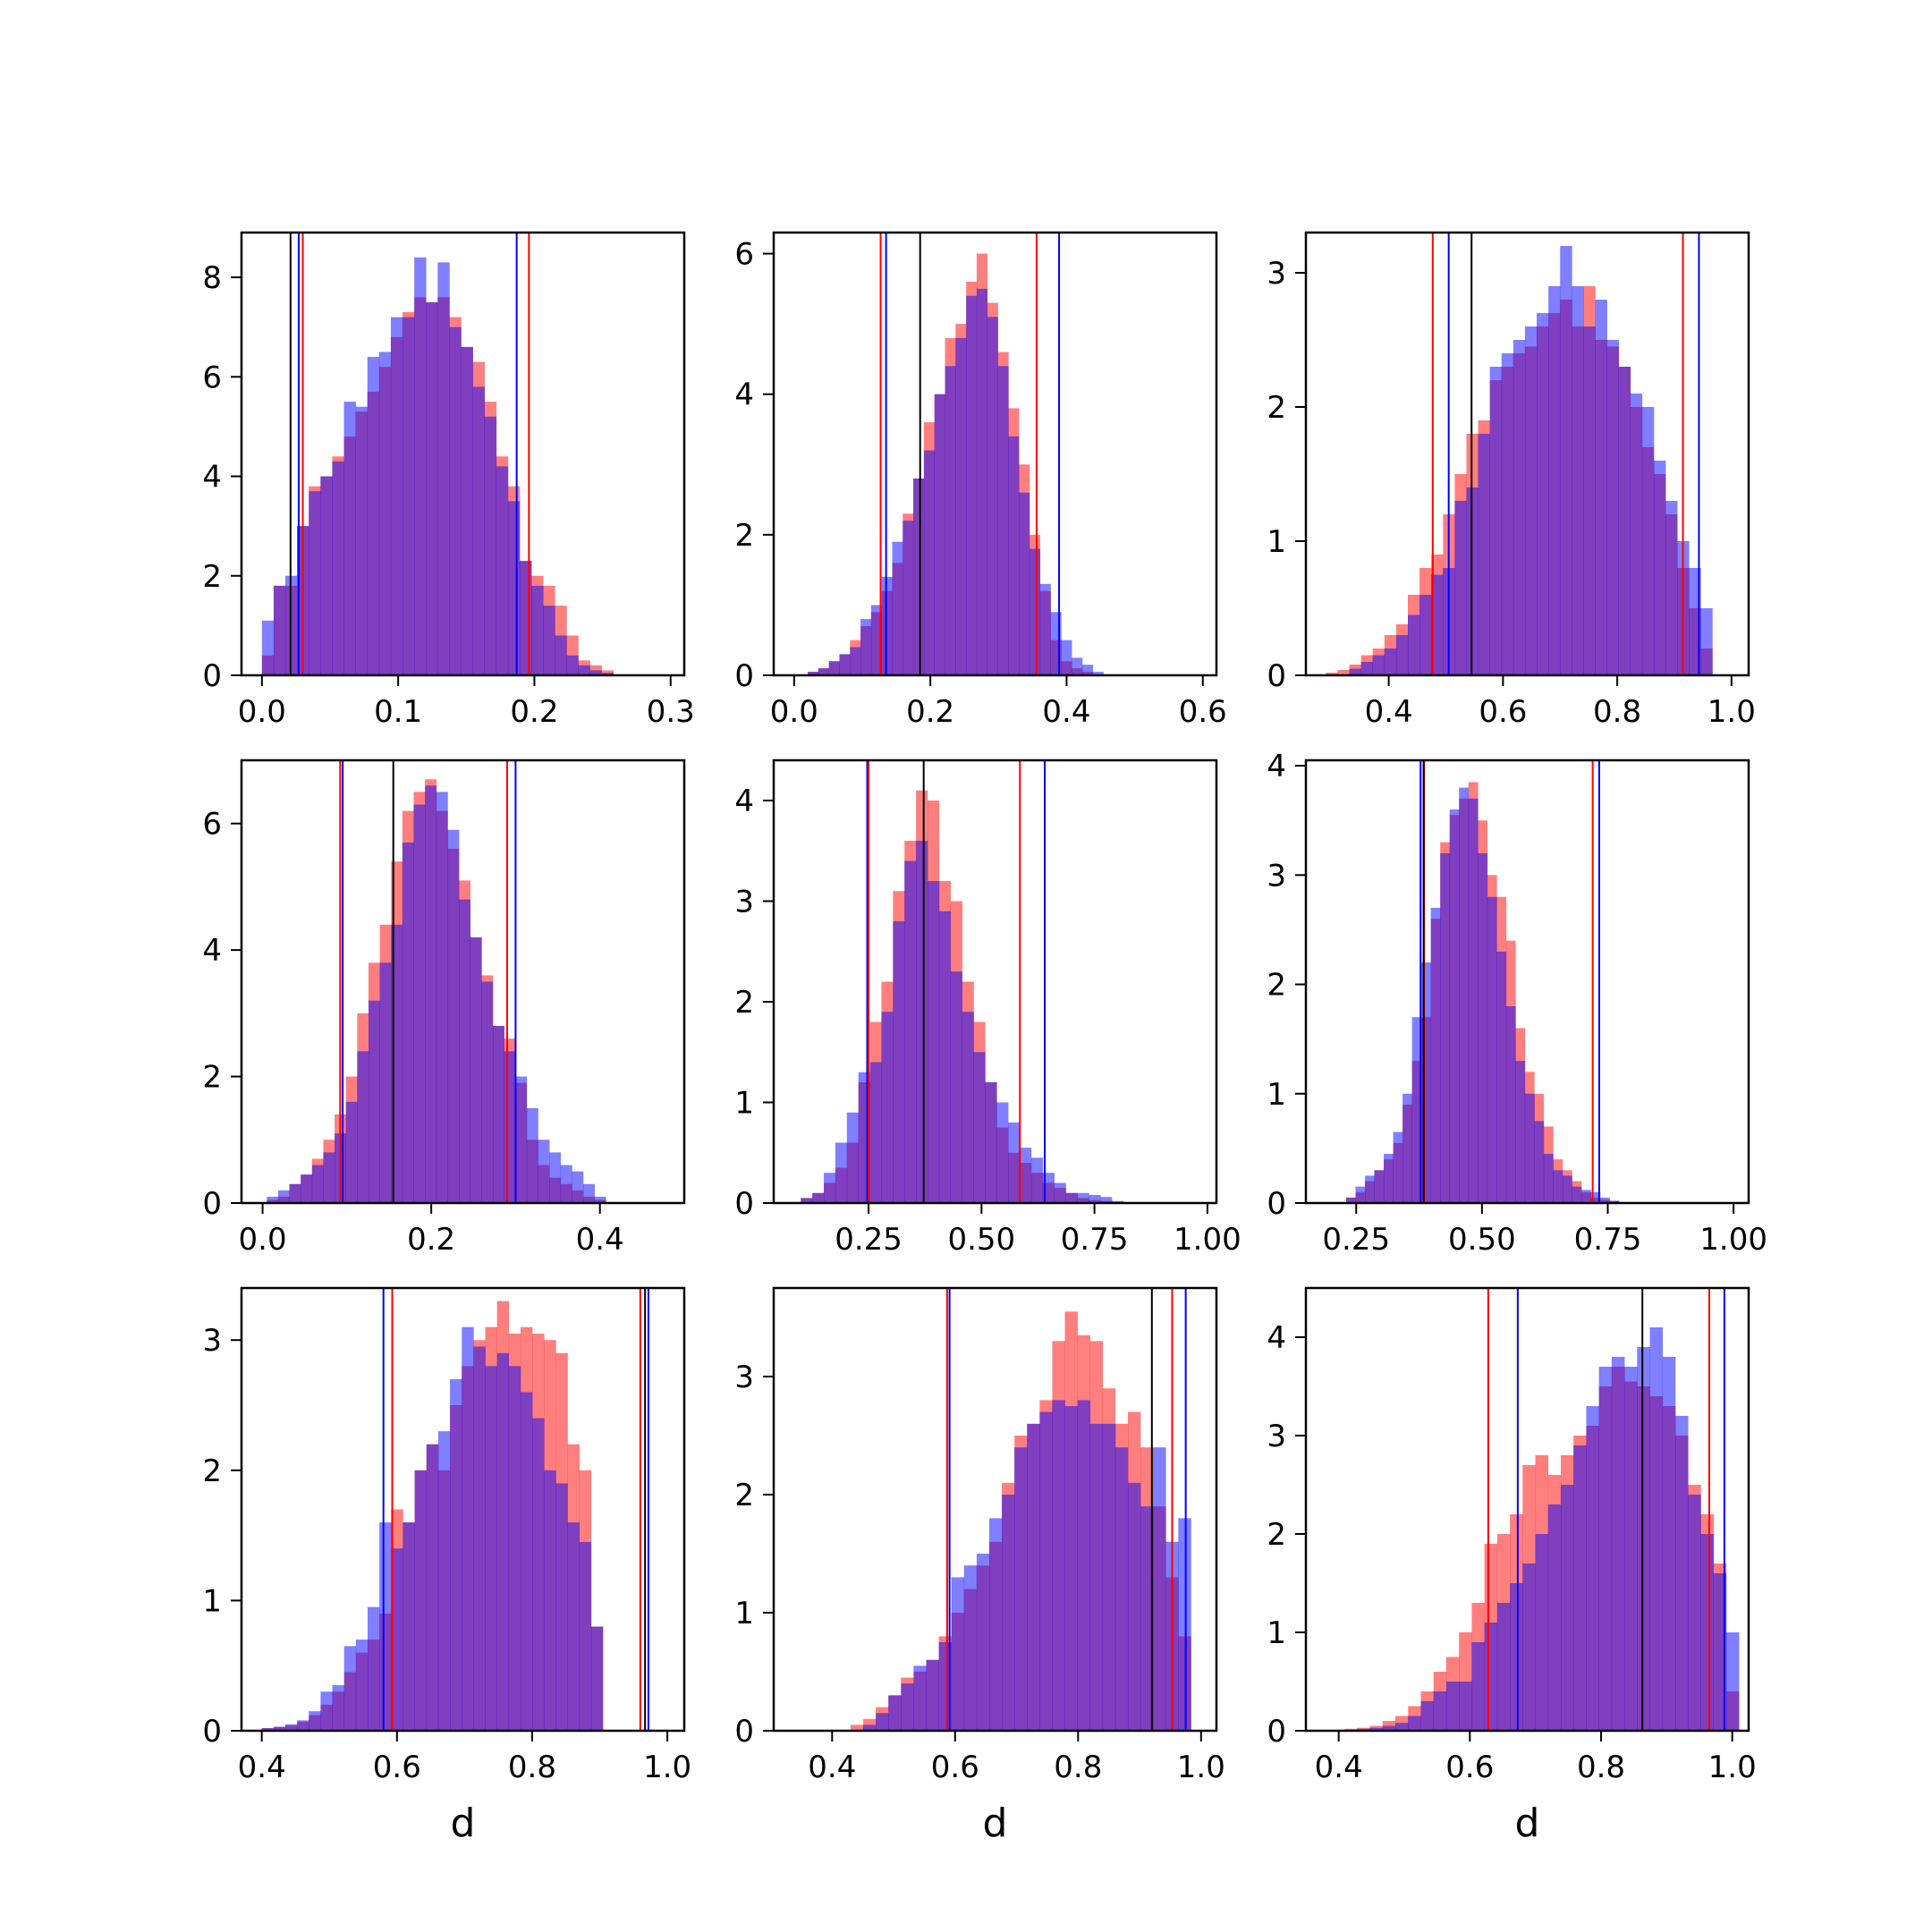 The width and height of the screenshot is (1932, 1932). I want to click on axes-frame, so click(1527, 1509).